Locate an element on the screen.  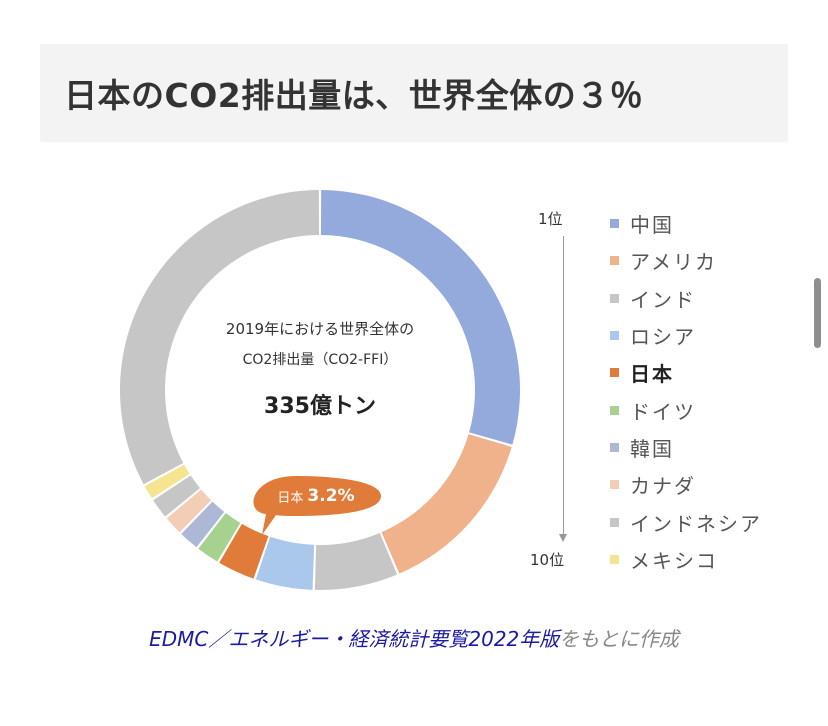
legend-item: ドイツ is located at coordinates (686, 409).